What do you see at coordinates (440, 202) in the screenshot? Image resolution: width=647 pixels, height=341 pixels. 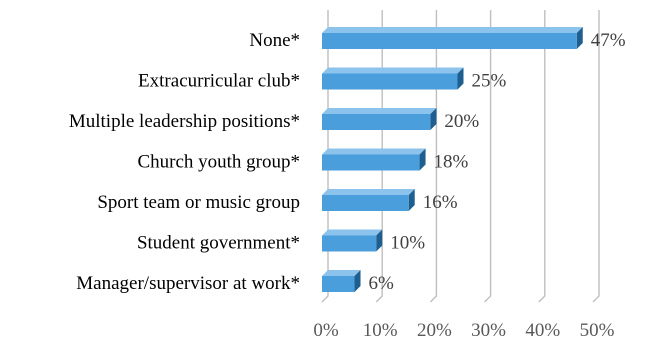 I see `value-label: 16%` at bounding box center [440, 202].